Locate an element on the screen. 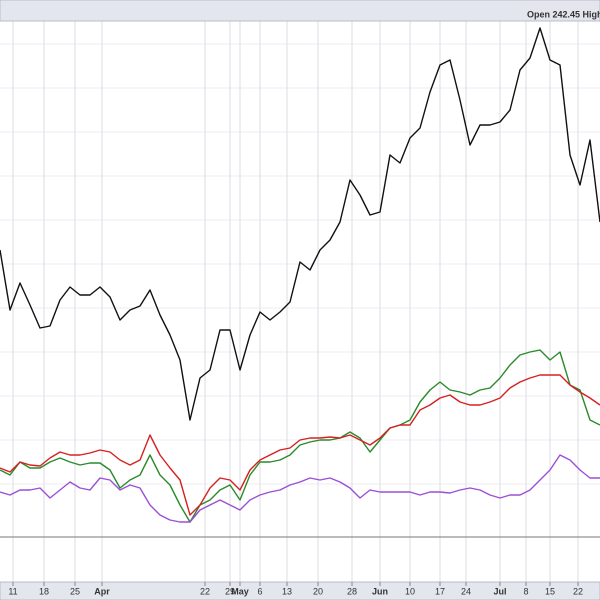 This screenshot has width=600, height=600. x-tick-label: May is located at coordinates (240, 591).